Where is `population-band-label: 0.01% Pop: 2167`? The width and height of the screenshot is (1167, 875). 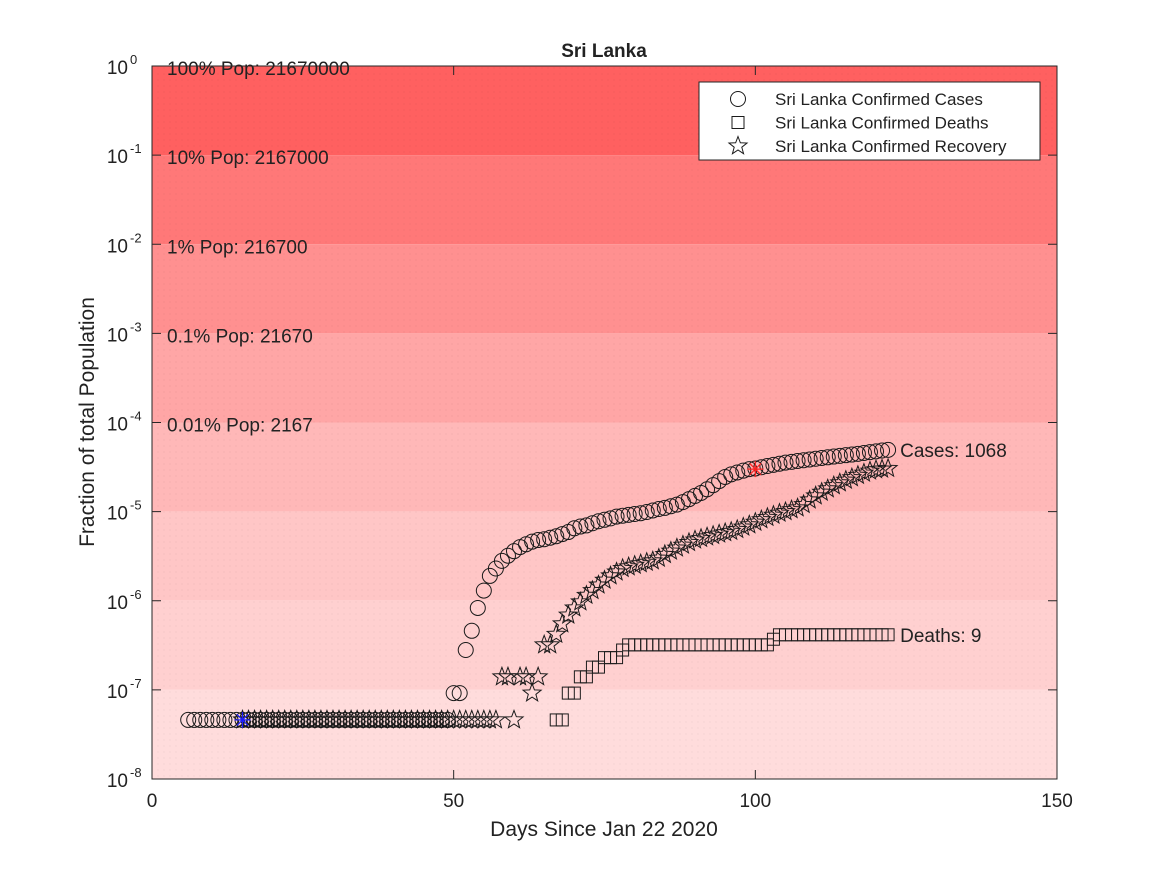 population-band-label: 0.01% Pop: 2167 is located at coordinates (240, 426).